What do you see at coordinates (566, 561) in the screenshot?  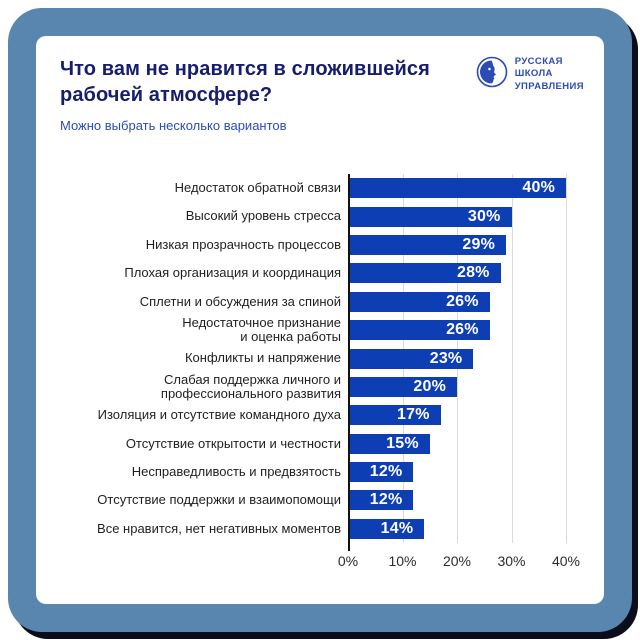 I see `x-tick-label: 40%` at bounding box center [566, 561].